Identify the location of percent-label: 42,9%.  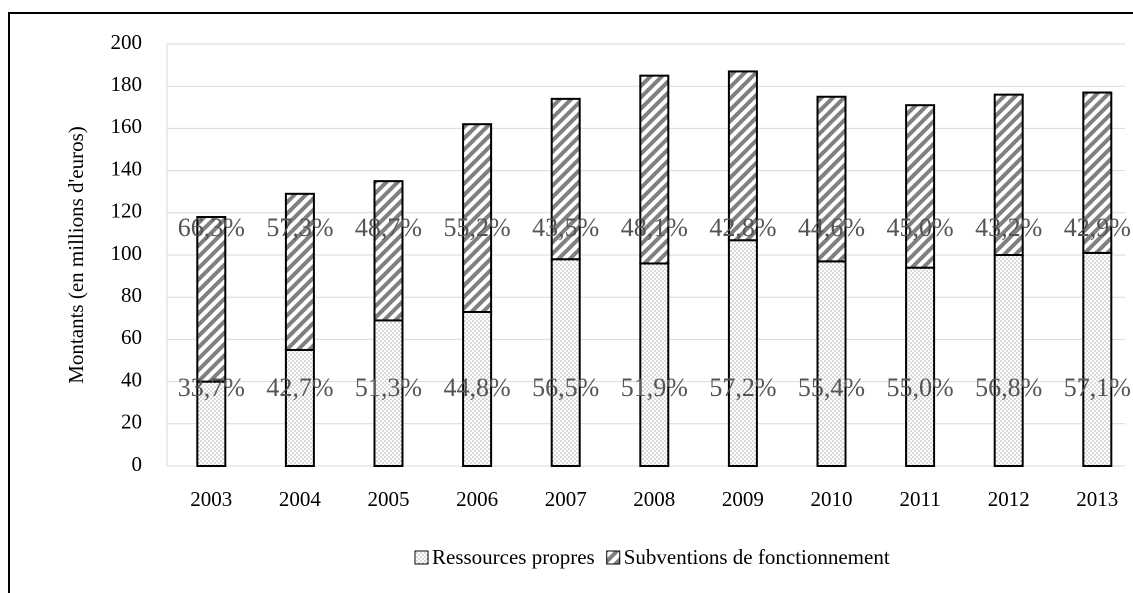
(1097, 227).